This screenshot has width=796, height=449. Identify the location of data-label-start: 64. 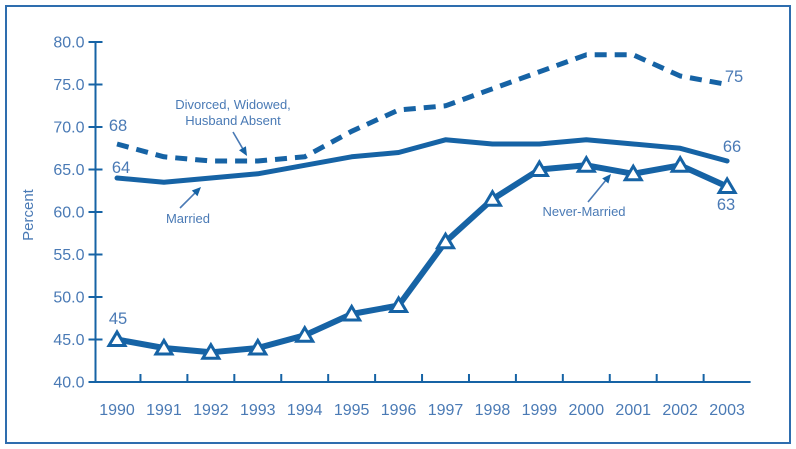
(121, 168).